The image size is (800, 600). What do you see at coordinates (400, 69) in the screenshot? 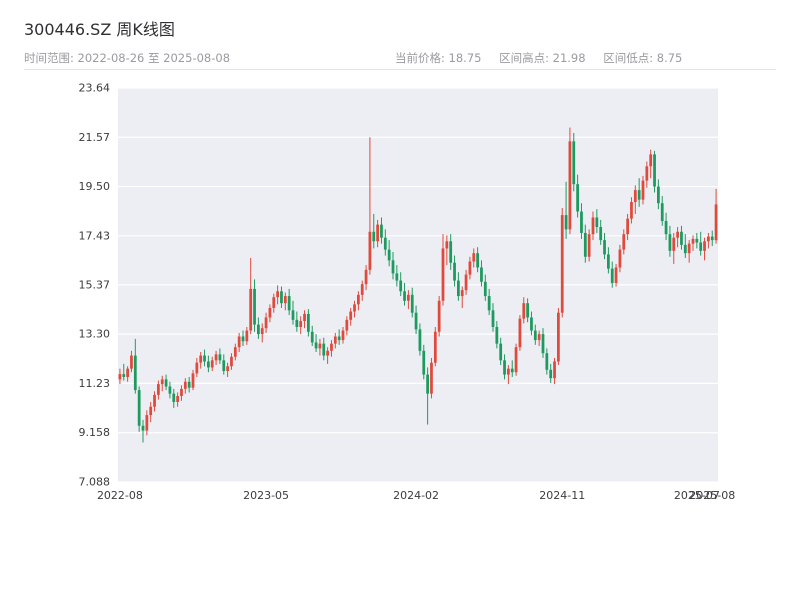
I see `header-divider` at bounding box center [400, 69].